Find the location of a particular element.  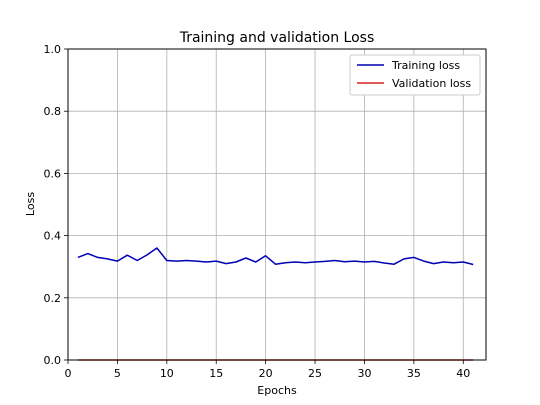

legend-label-validation-loss: Validation loss is located at coordinates (431, 83).